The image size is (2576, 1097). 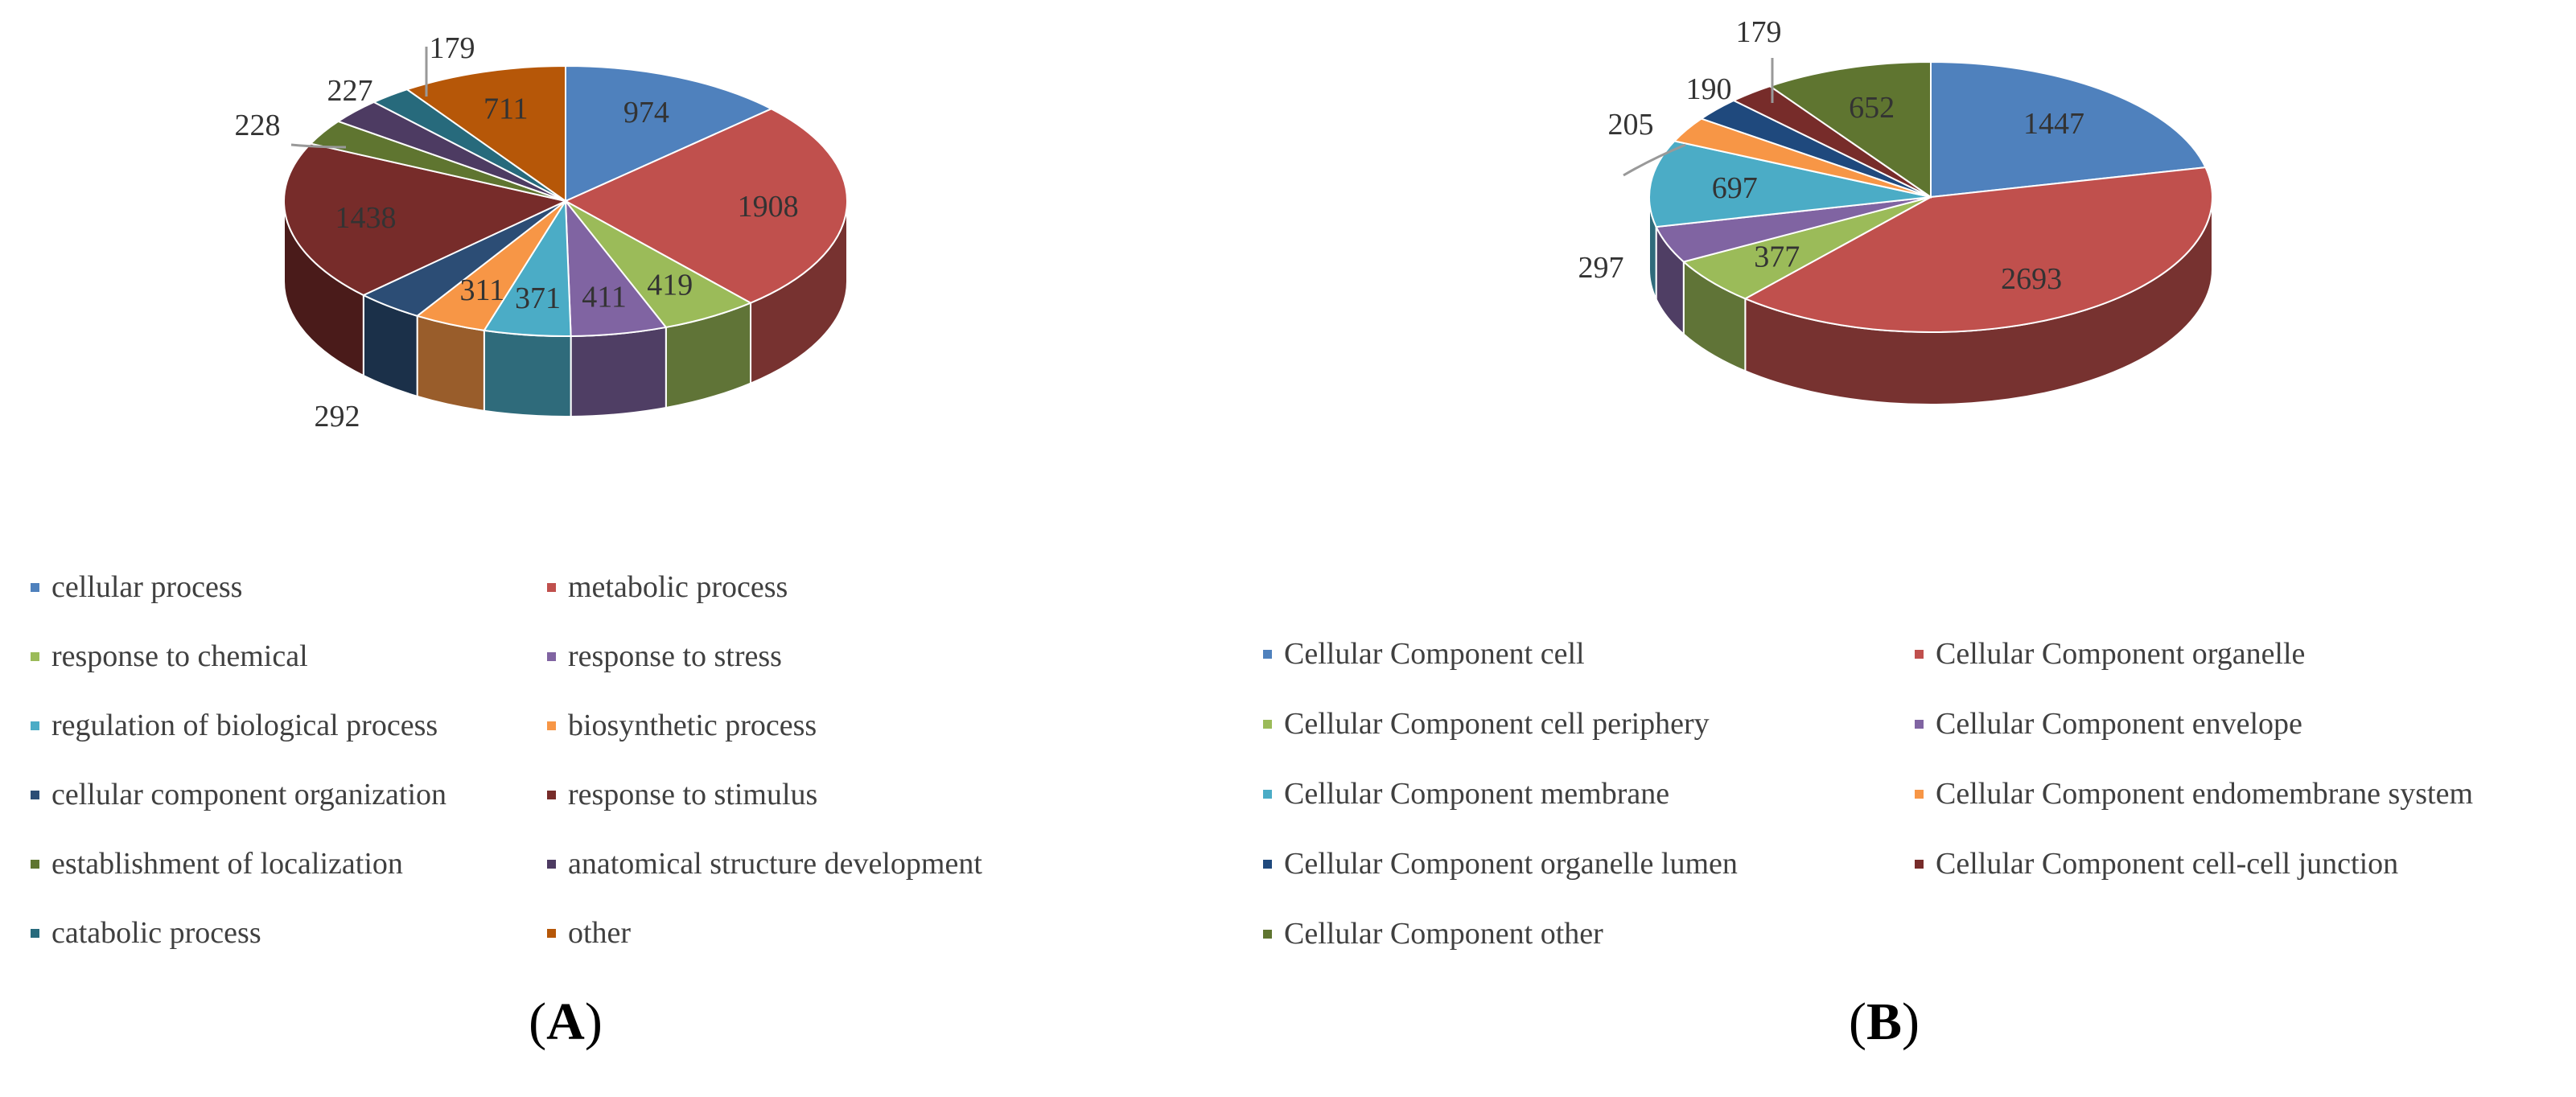 I want to click on data-label-cellular-component-organelle-lumen: 190, so click(x=1709, y=89).